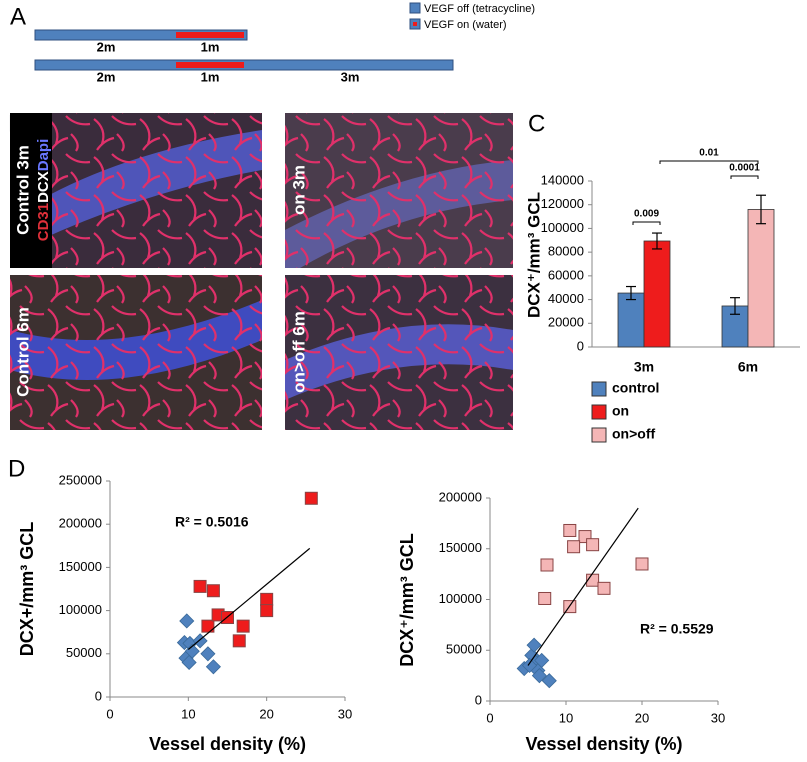  I want to click on x-tick-label: 3m, so click(644, 367).